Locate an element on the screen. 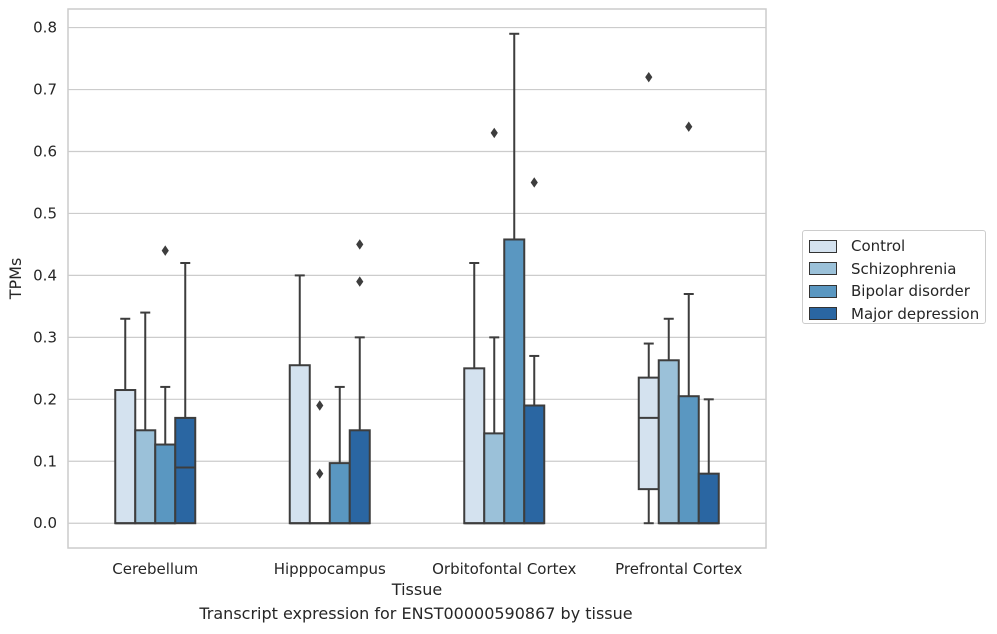 Image resolution: width=997 pixels, height=634 pixels. y-tick-label: 0.4 is located at coordinates (45, 275).